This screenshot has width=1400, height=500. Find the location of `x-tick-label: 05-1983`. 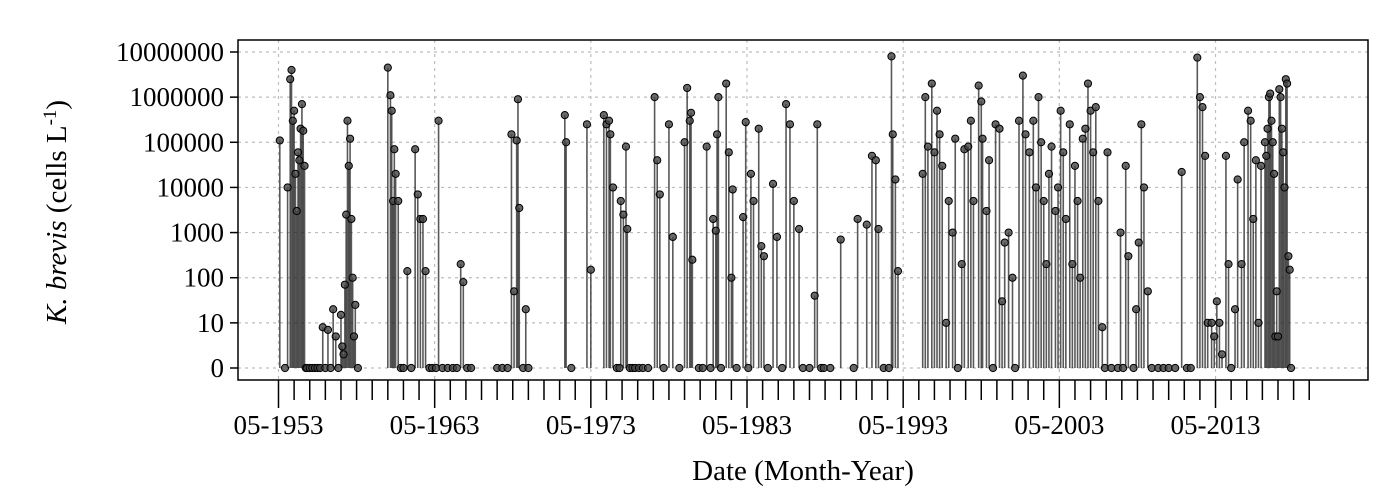

x-tick-label: 05-1983 is located at coordinates (747, 425).